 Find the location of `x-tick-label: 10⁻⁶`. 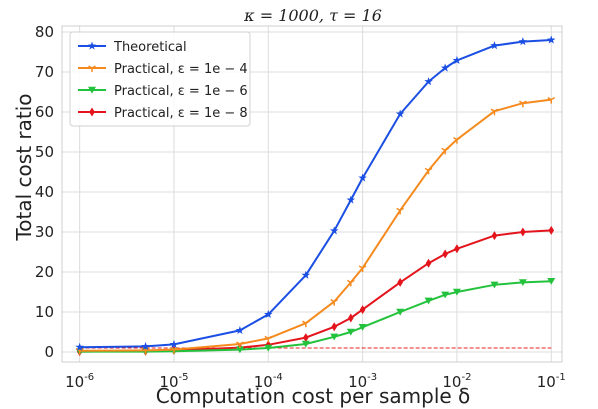

x-tick-label: 10⁻⁶ is located at coordinates (79, 381).